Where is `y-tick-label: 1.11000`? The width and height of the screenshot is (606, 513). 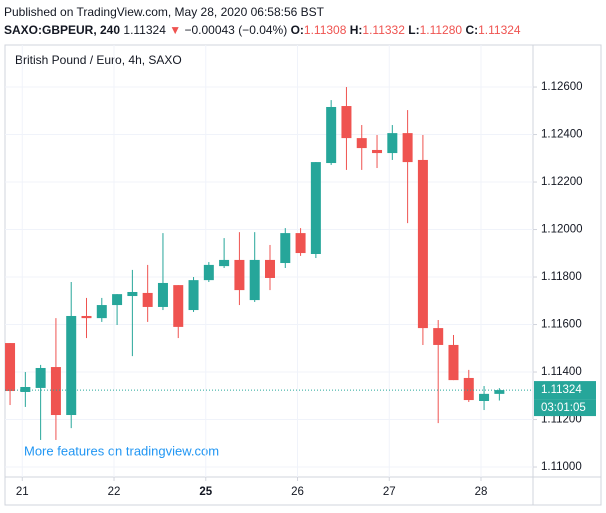
y-tick-label: 1.11000 is located at coordinates (561, 467).